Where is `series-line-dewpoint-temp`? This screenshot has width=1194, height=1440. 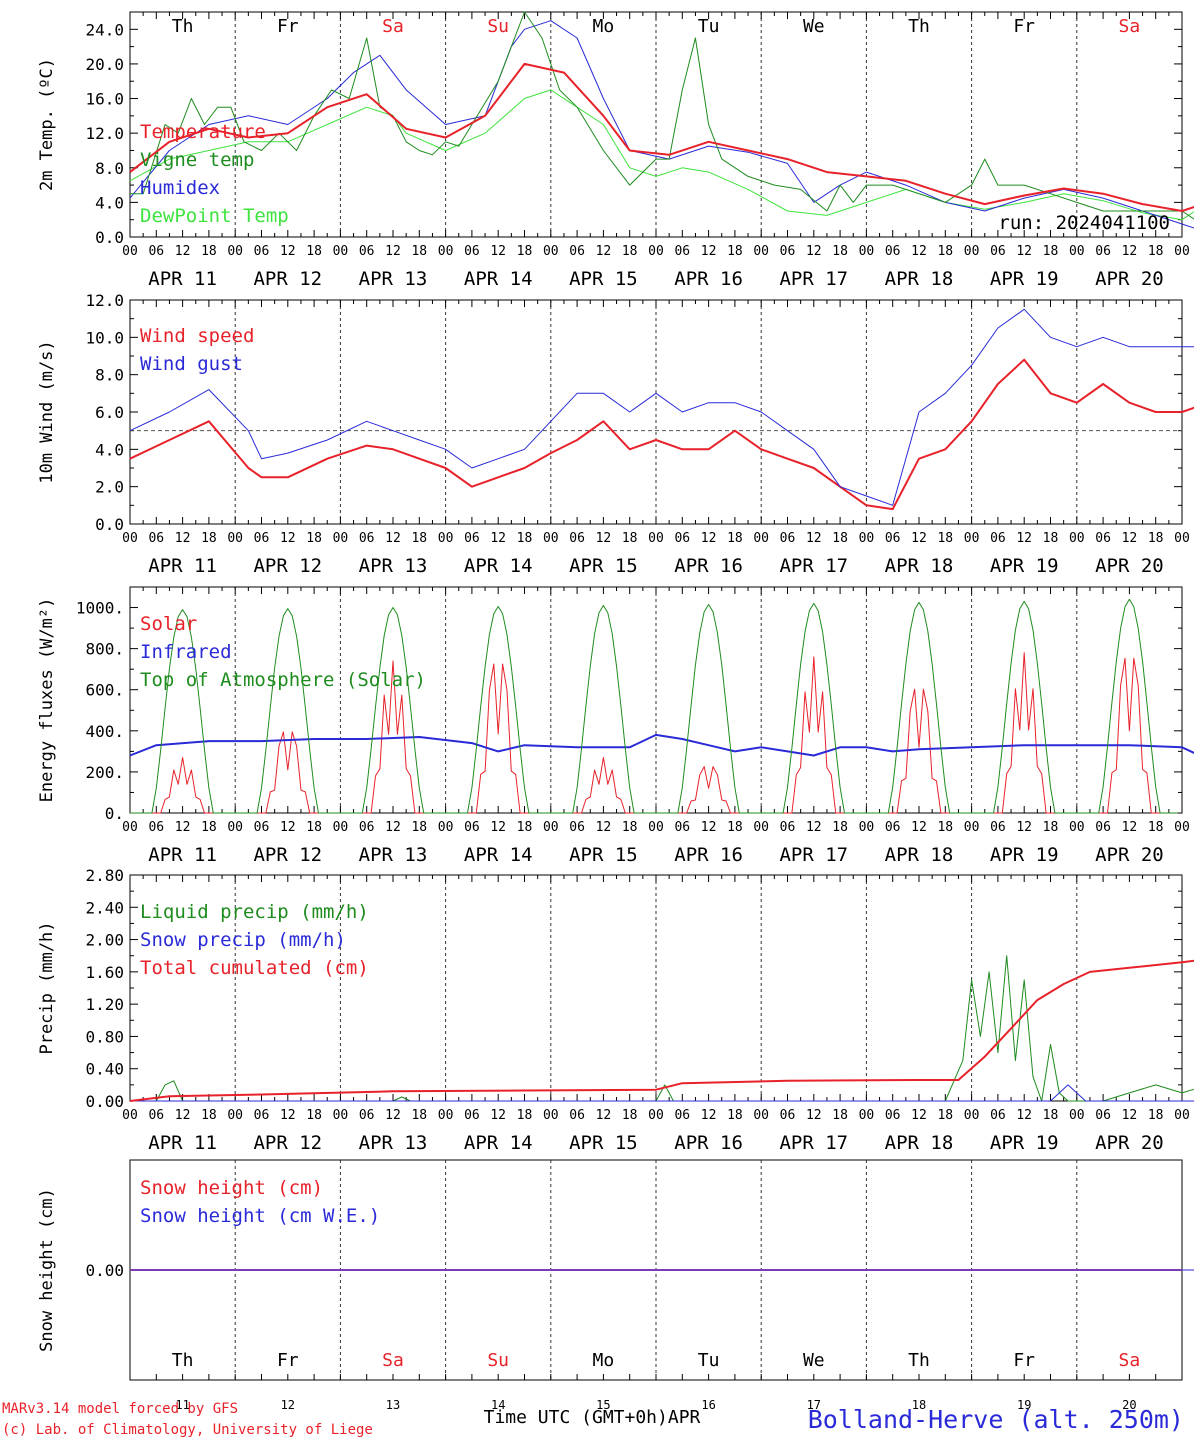
series-line-dewpoint-temp is located at coordinates (661, 155).